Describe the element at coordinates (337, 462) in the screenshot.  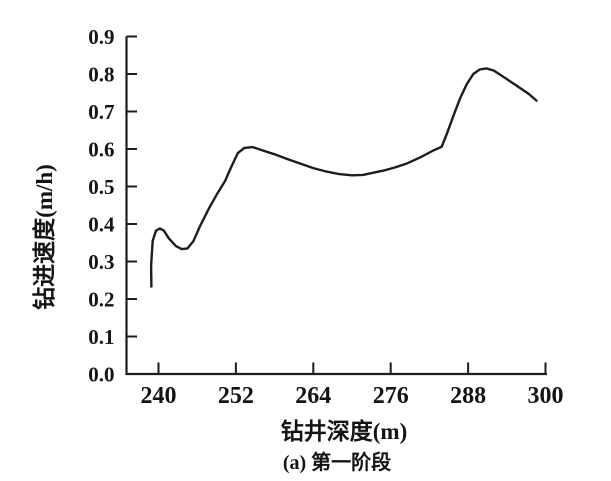
I see `figure-caption: (a) 第一阶段` at that location.